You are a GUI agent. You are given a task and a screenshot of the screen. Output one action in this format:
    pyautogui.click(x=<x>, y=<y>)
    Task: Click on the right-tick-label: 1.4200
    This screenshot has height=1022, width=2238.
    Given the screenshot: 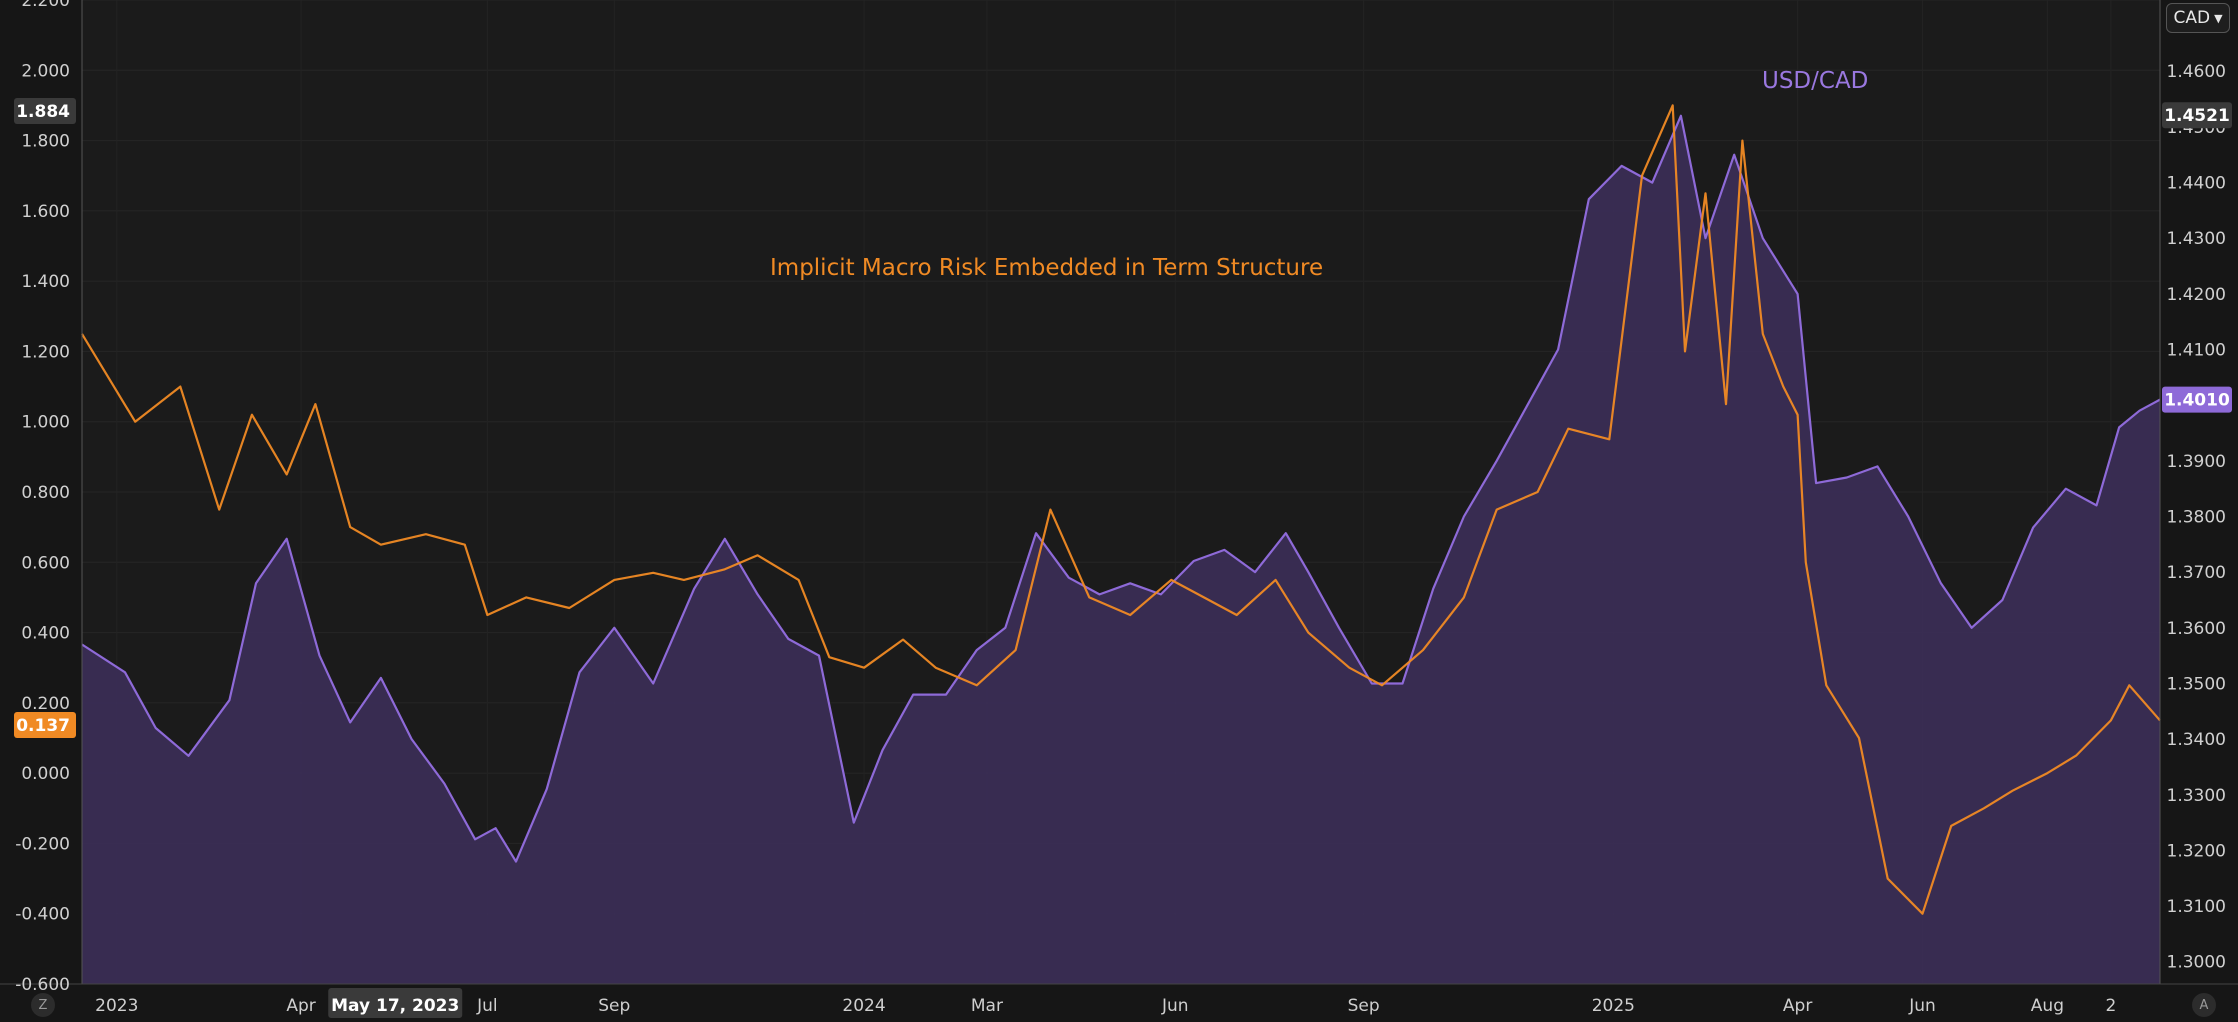 What is the action you would take?
    pyautogui.click(x=2196, y=295)
    